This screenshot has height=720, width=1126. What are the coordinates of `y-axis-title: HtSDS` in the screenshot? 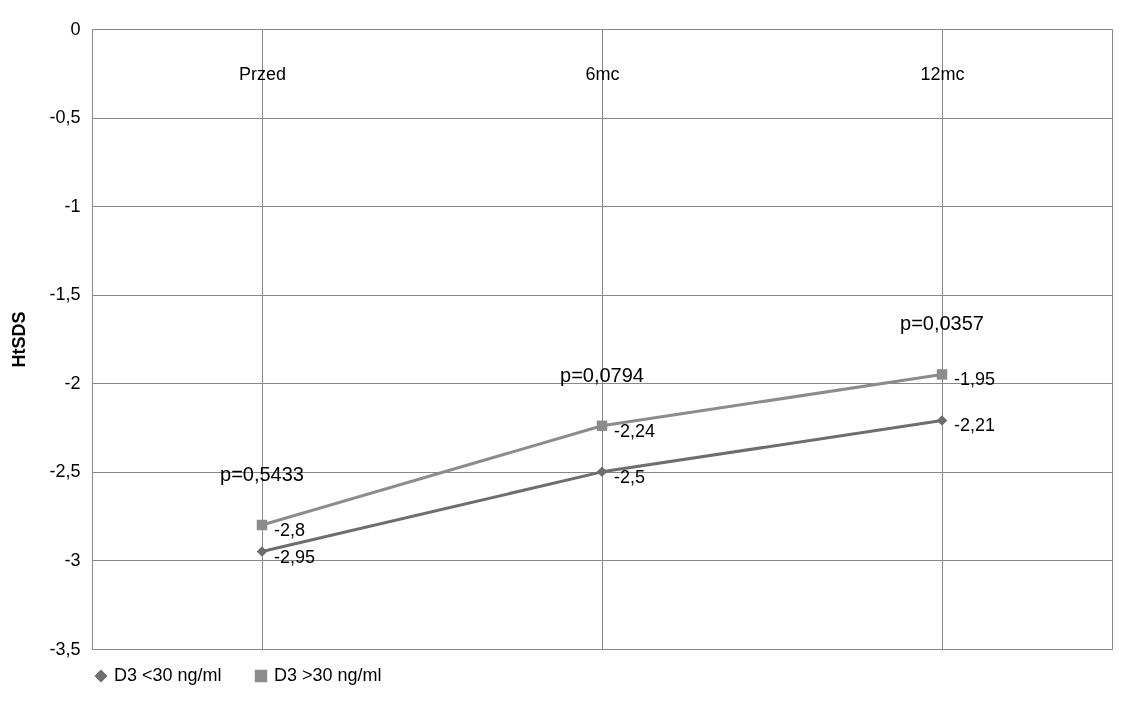 It's located at (19, 339).